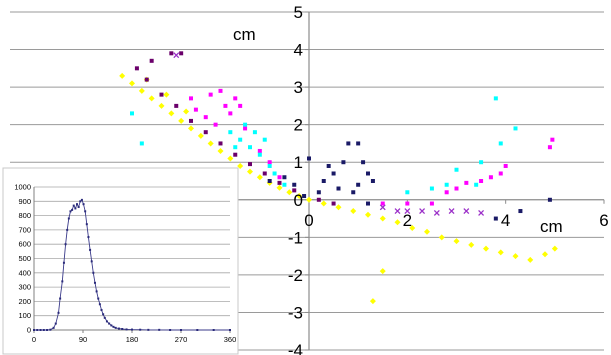 This screenshot has width=611, height=355. Describe the element at coordinates (24, 301) in the screenshot. I see `inset-y-tick-label: 200` at that location.